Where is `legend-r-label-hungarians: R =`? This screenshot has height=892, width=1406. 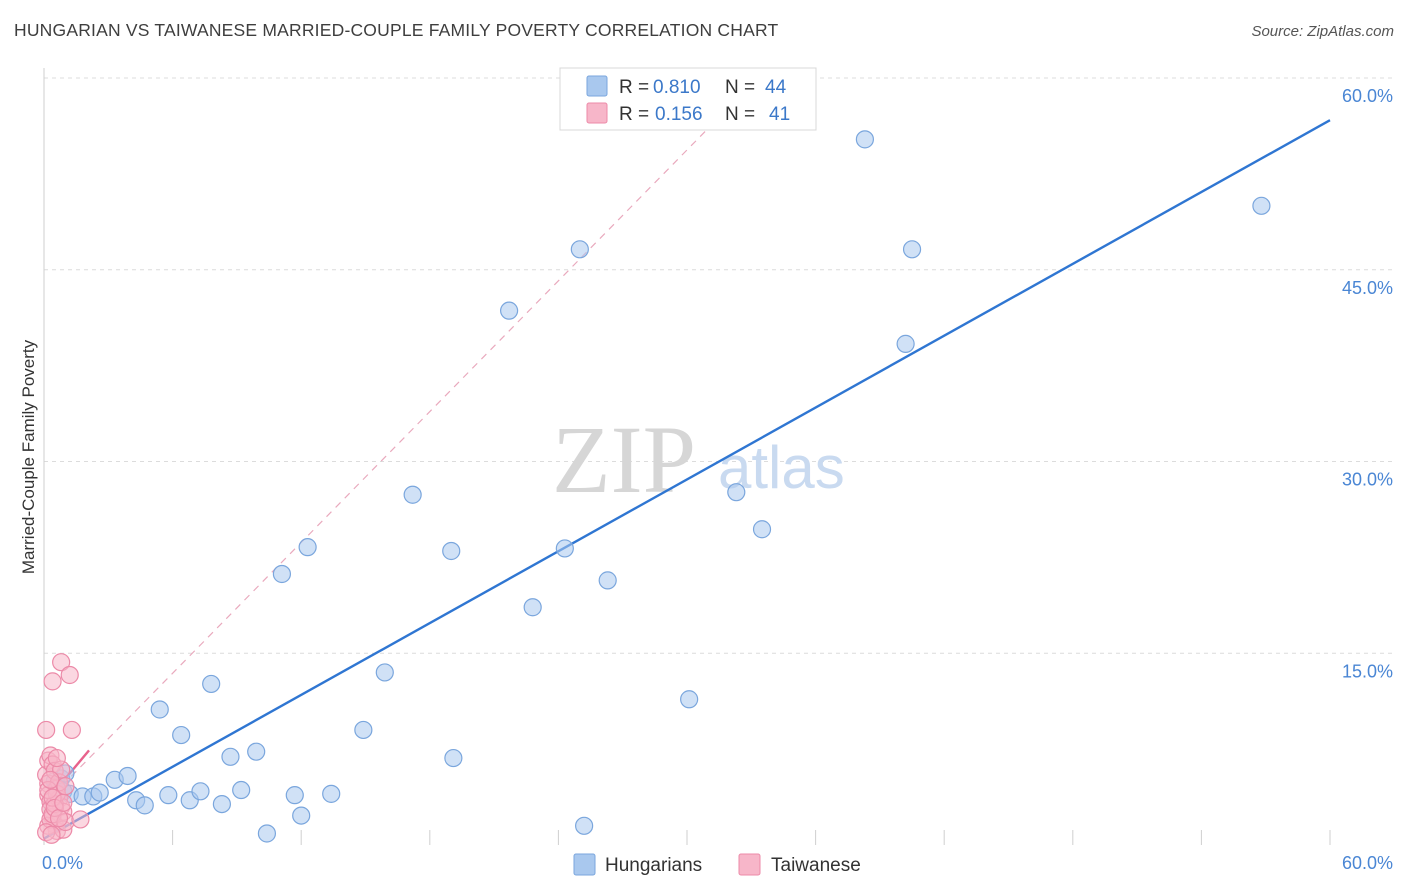
legend-r-label-hungarians: R = is located at coordinates (634, 87).